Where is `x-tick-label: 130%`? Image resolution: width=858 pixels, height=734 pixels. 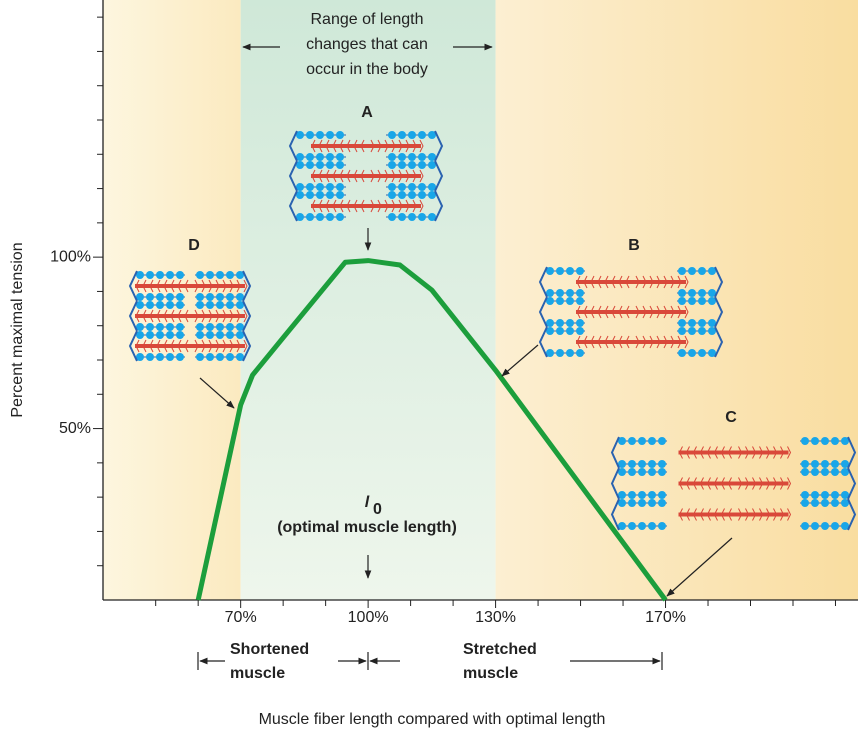
x-tick-label: 130% is located at coordinates (495, 617).